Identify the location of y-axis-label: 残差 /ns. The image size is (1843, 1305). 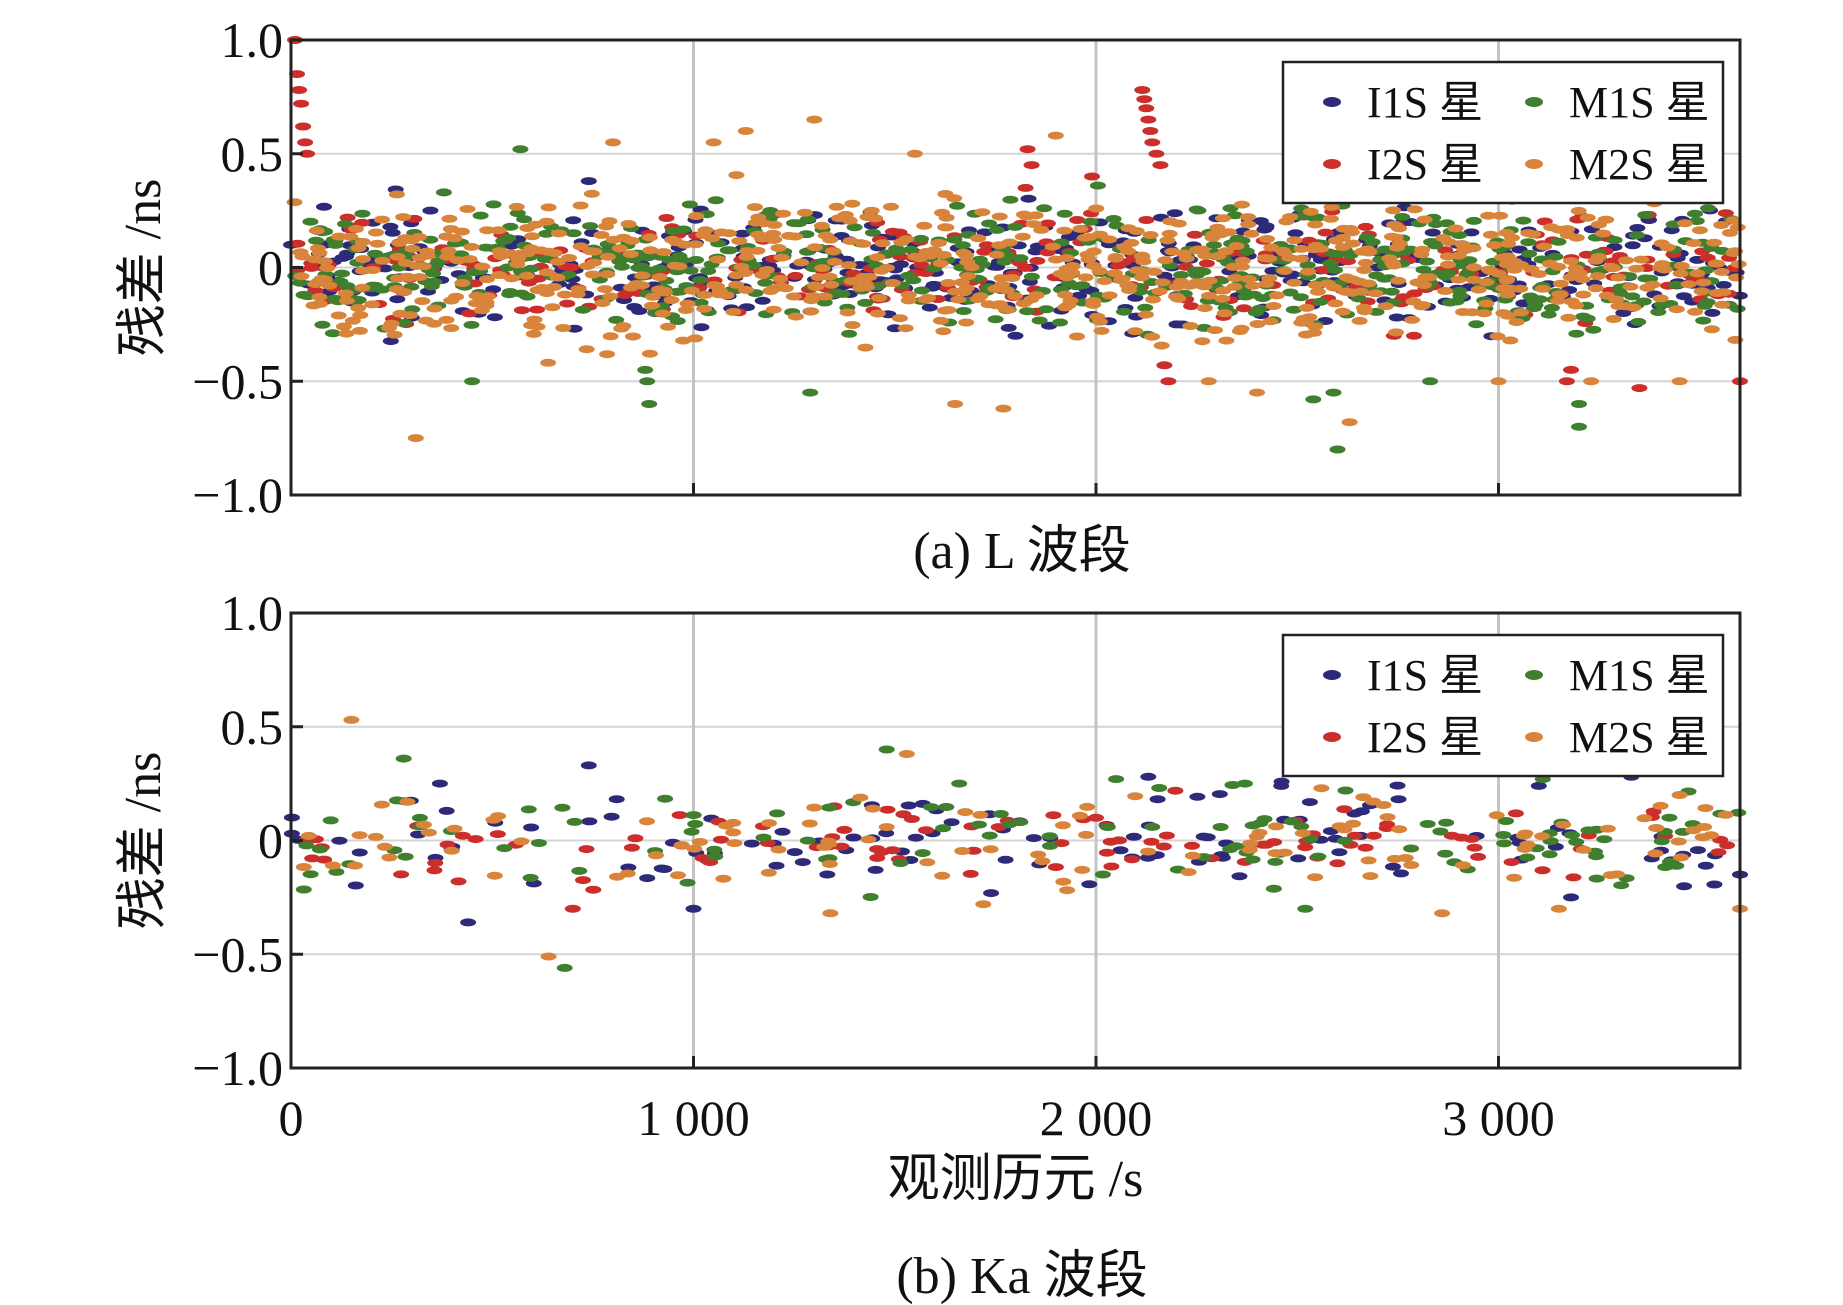
(143, 268).